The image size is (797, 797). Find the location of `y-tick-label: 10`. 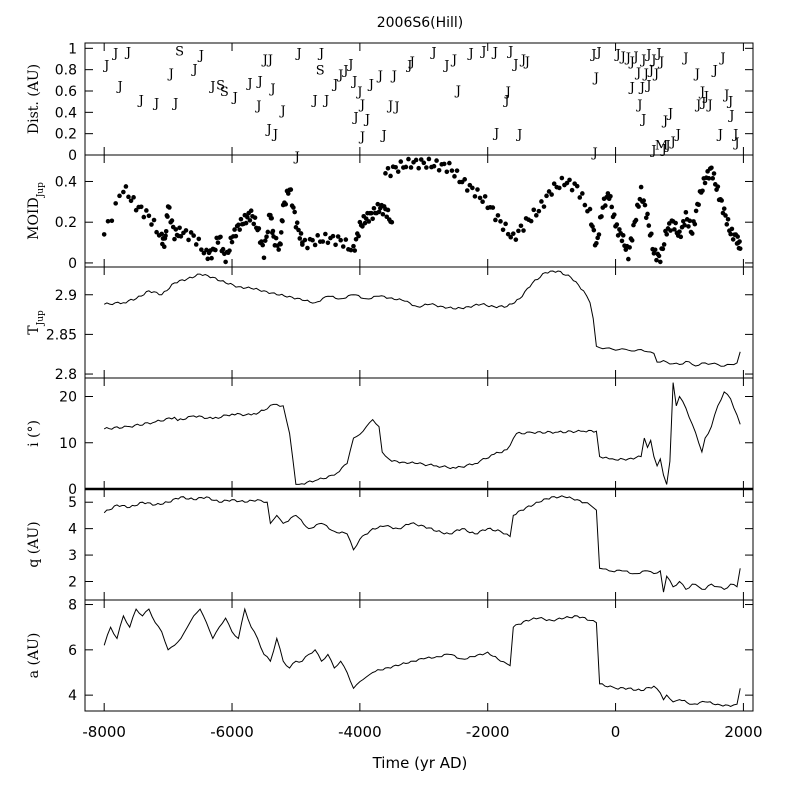

y-tick-label: 10 is located at coordinates (68, 444).